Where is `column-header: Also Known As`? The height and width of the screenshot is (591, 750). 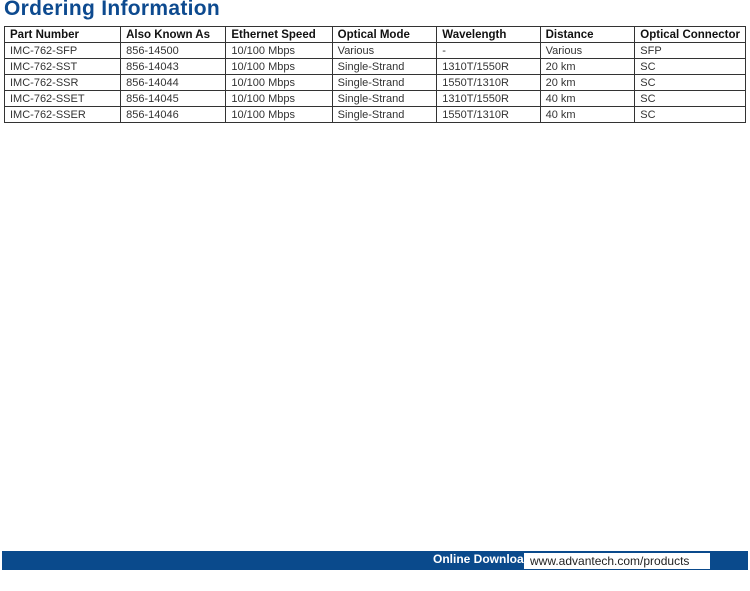 column-header: Also Known As is located at coordinates (173, 34).